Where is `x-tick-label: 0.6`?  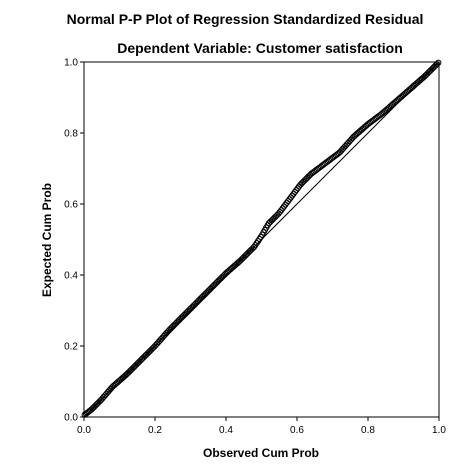 x-tick-label: 0.6 is located at coordinates (297, 430).